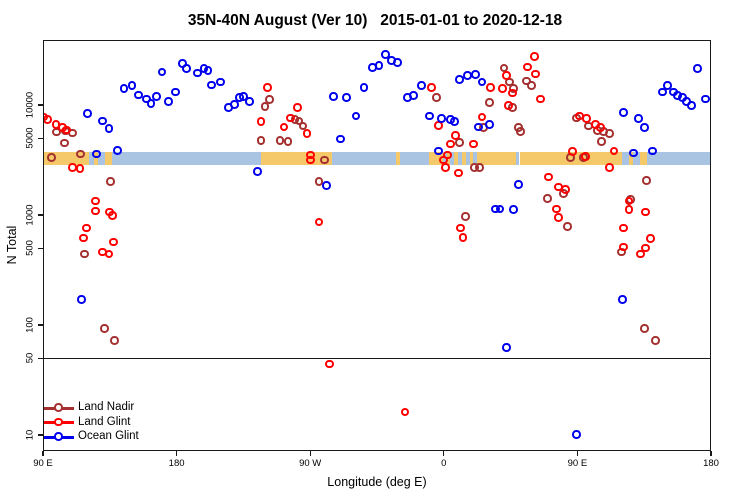 The height and width of the screenshot is (500, 750). Describe the element at coordinates (30, 358) in the screenshot. I see `y-tick-label: 50` at that location.